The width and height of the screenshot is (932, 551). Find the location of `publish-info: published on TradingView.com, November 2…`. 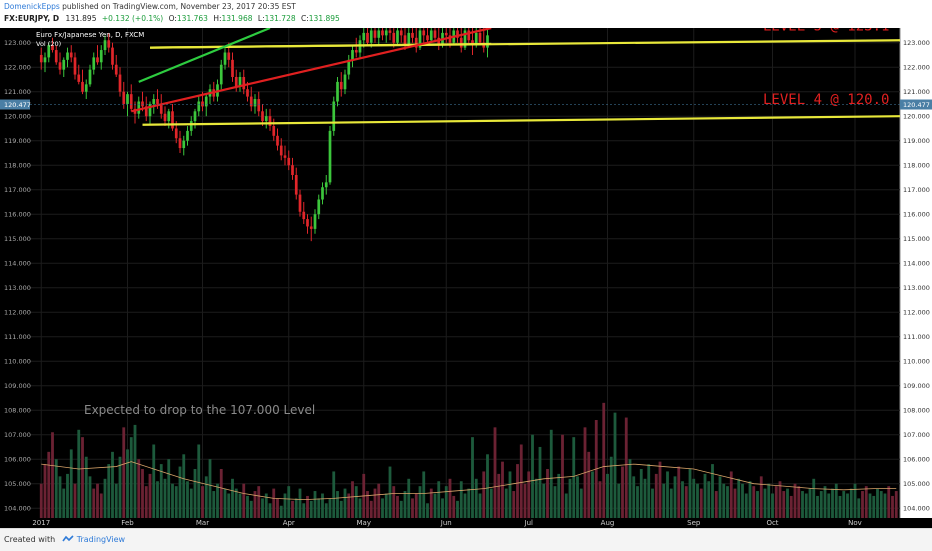

publish-info: published on TradingView.com, November 2… is located at coordinates (179, 6).